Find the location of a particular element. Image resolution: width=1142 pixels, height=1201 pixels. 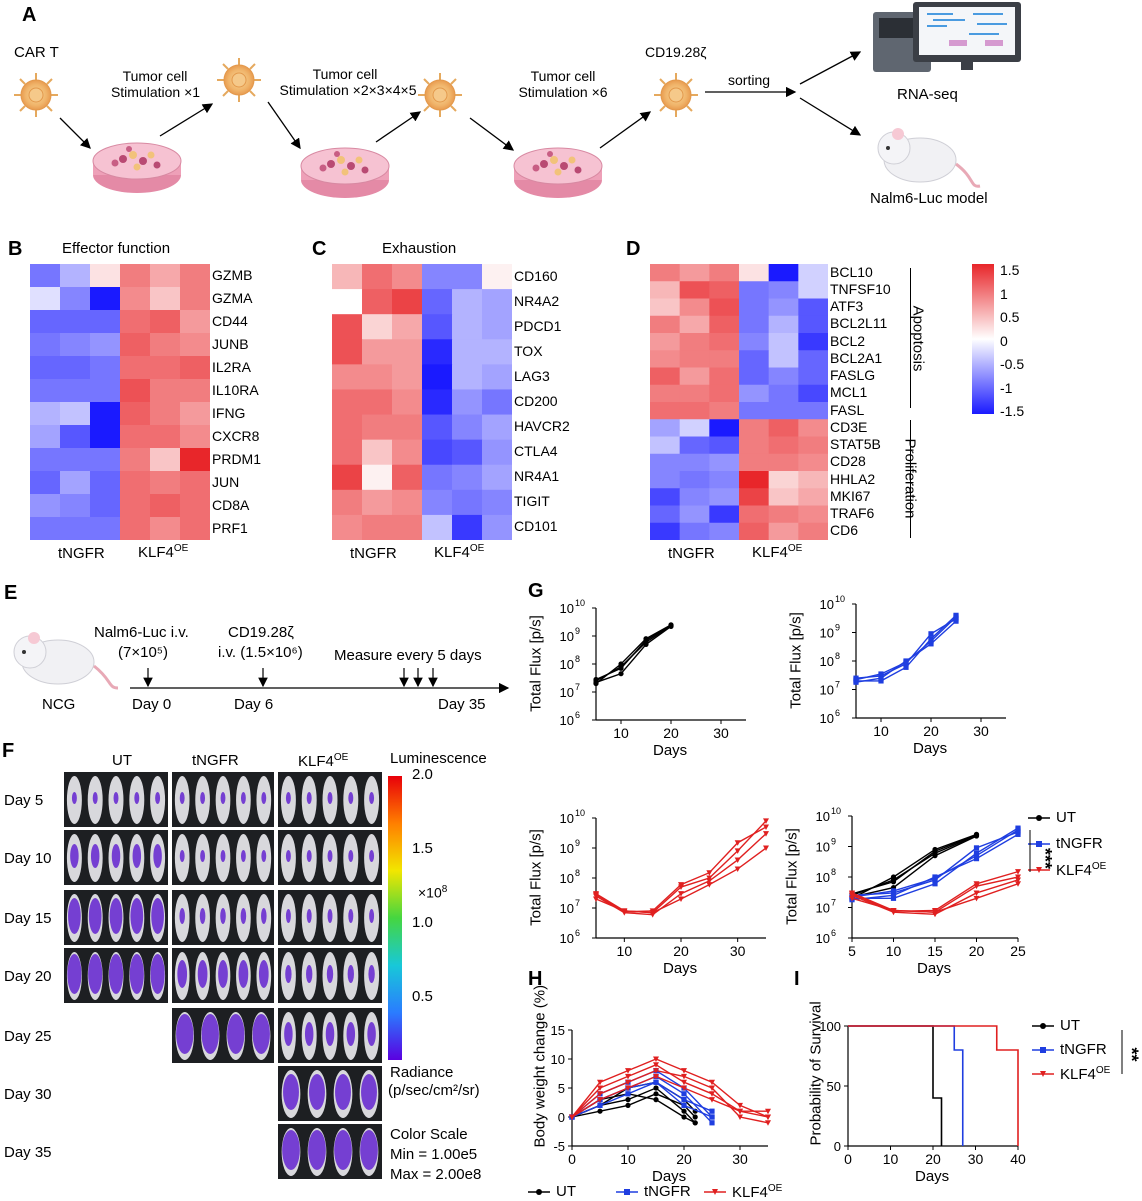

stim2-line2: Stimulation ×2×3×4×5 is located at coordinates (348, 90).